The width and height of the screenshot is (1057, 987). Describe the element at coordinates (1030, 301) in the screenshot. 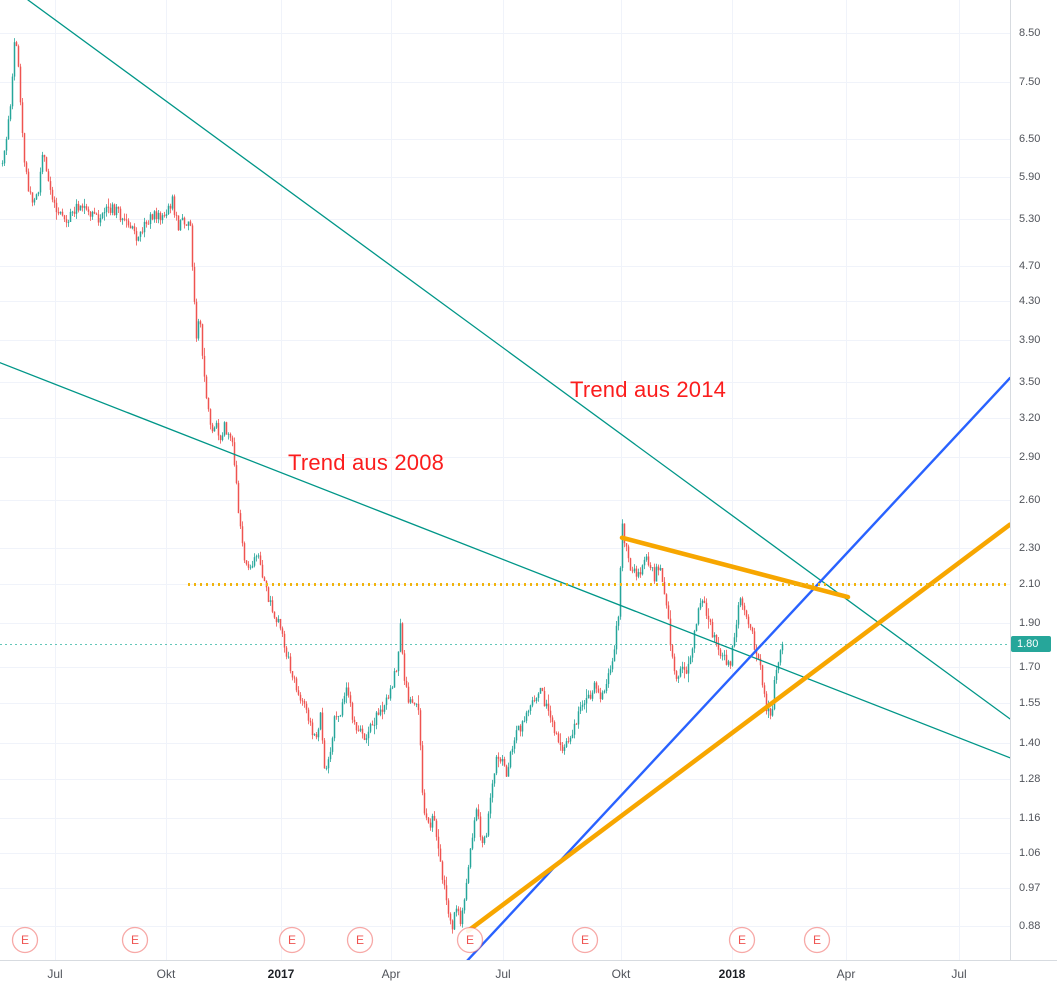

I see `price-tick-label: 4.30` at that location.